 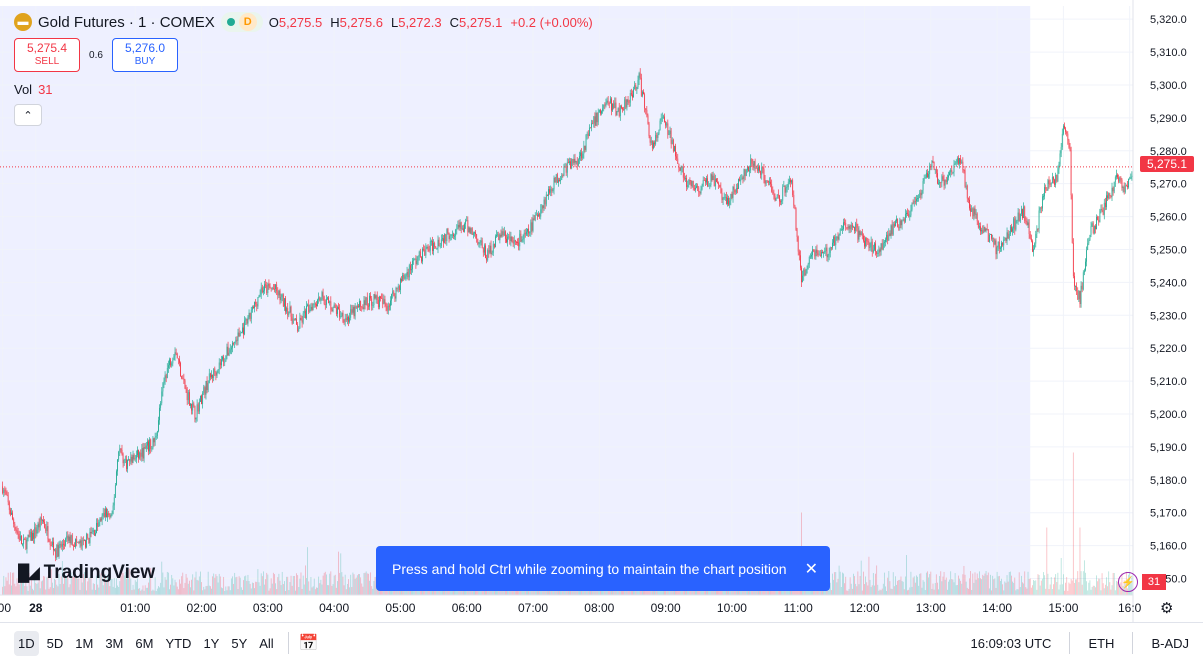 I want to click on range-button-5y: 5Y, so click(x=239, y=643).